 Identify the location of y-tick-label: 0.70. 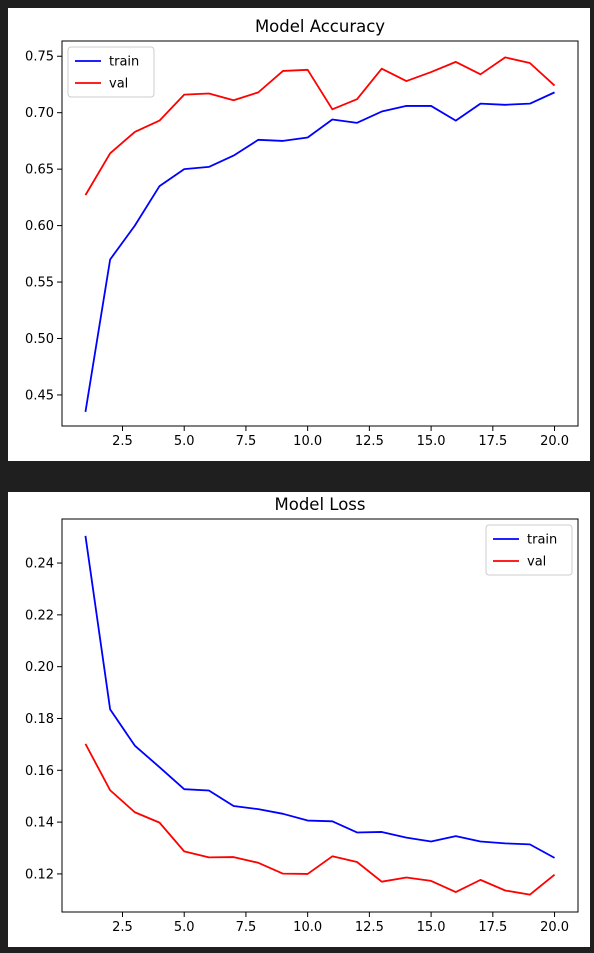
(39, 113).